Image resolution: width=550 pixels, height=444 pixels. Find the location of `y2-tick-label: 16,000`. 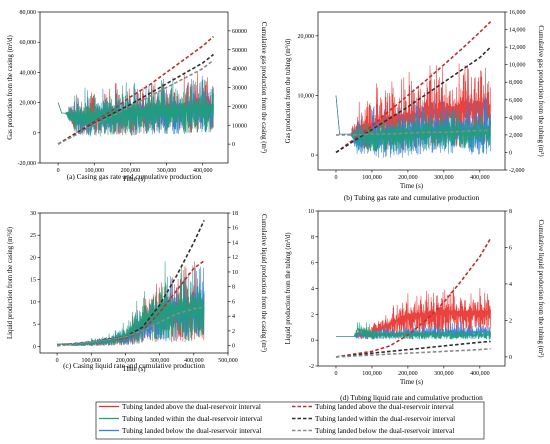

y2-tick-label: 16,000 is located at coordinates (517, 13).